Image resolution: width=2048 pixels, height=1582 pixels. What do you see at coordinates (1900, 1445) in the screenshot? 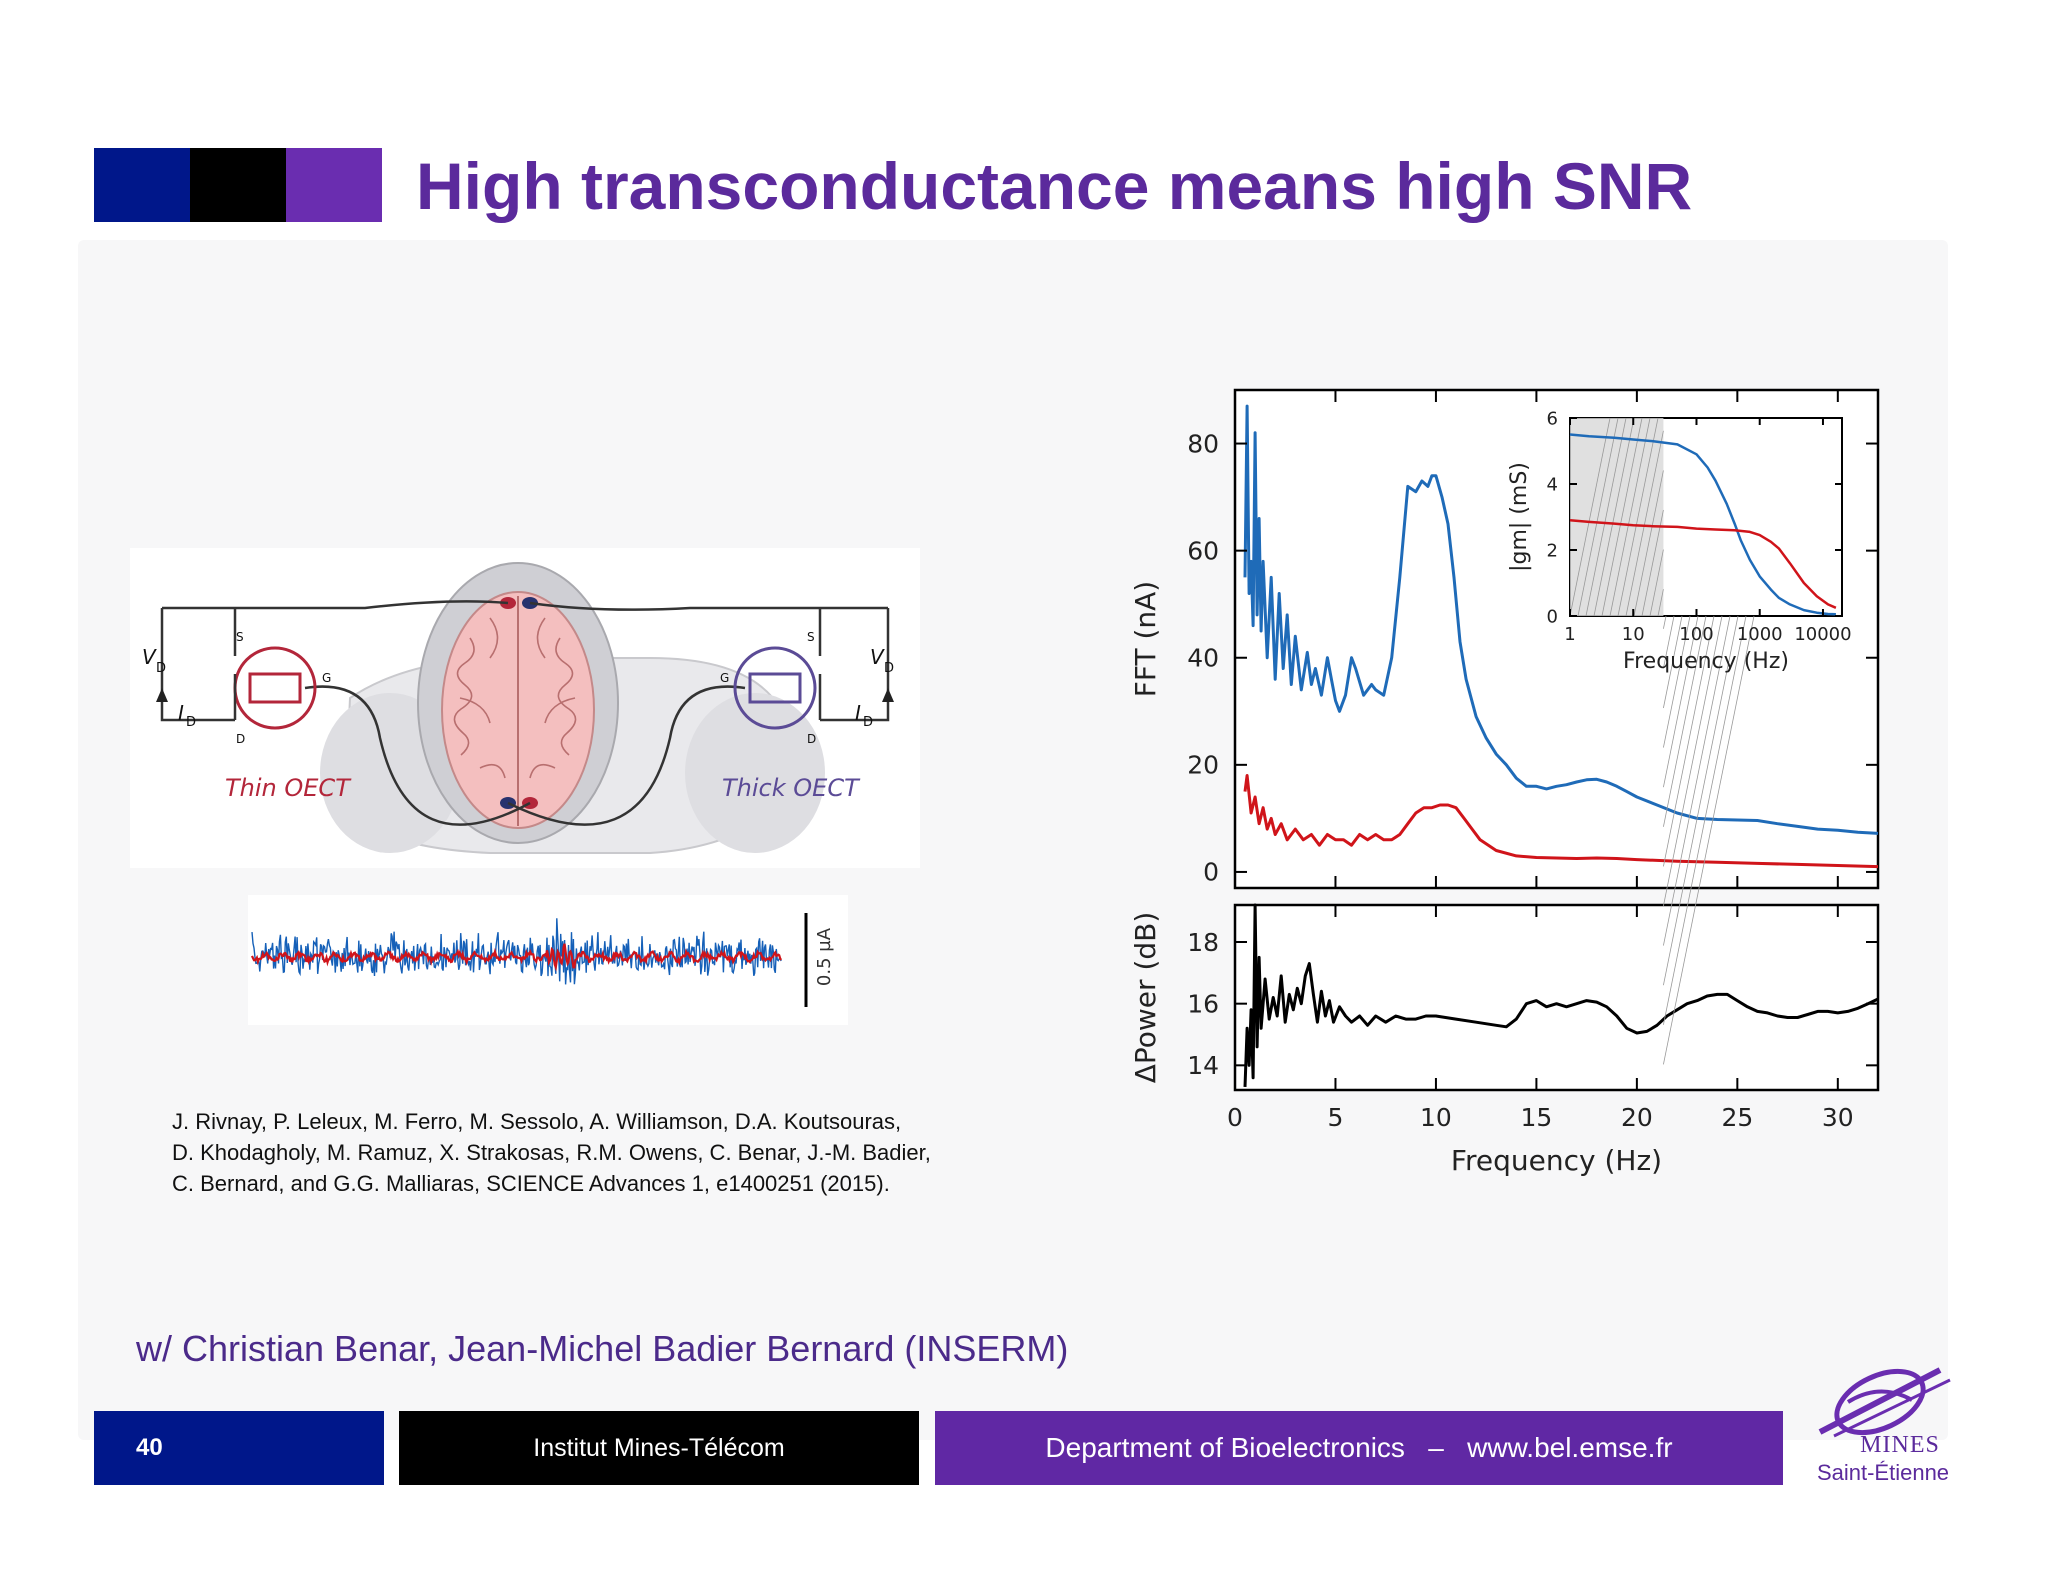
I see `logo-text-mines: MINES` at bounding box center [1900, 1445].